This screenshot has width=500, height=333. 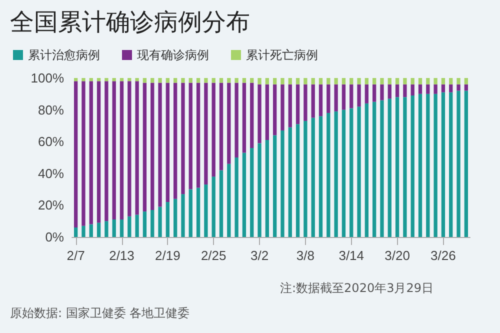 What do you see at coordinates (51, 110) in the screenshot?
I see `y-tick-label: 80%` at bounding box center [51, 110].